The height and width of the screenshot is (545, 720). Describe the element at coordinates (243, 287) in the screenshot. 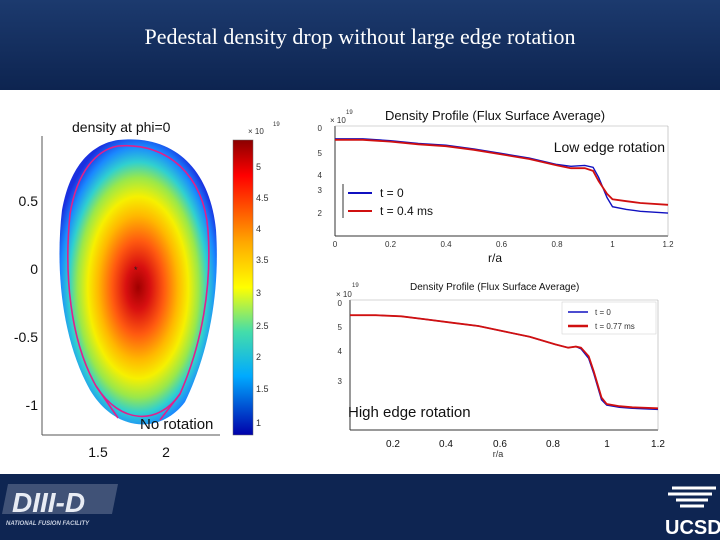

I see `colorbar` at that location.